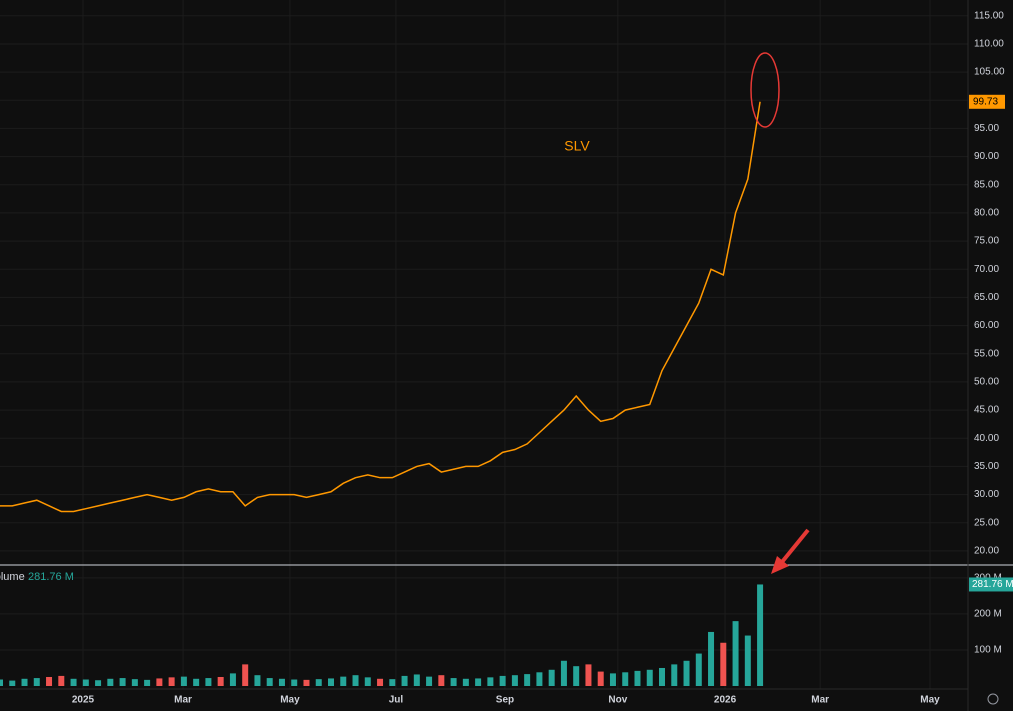 This screenshot has height=711, width=1013. I want to click on price-tag, so click(987, 101).